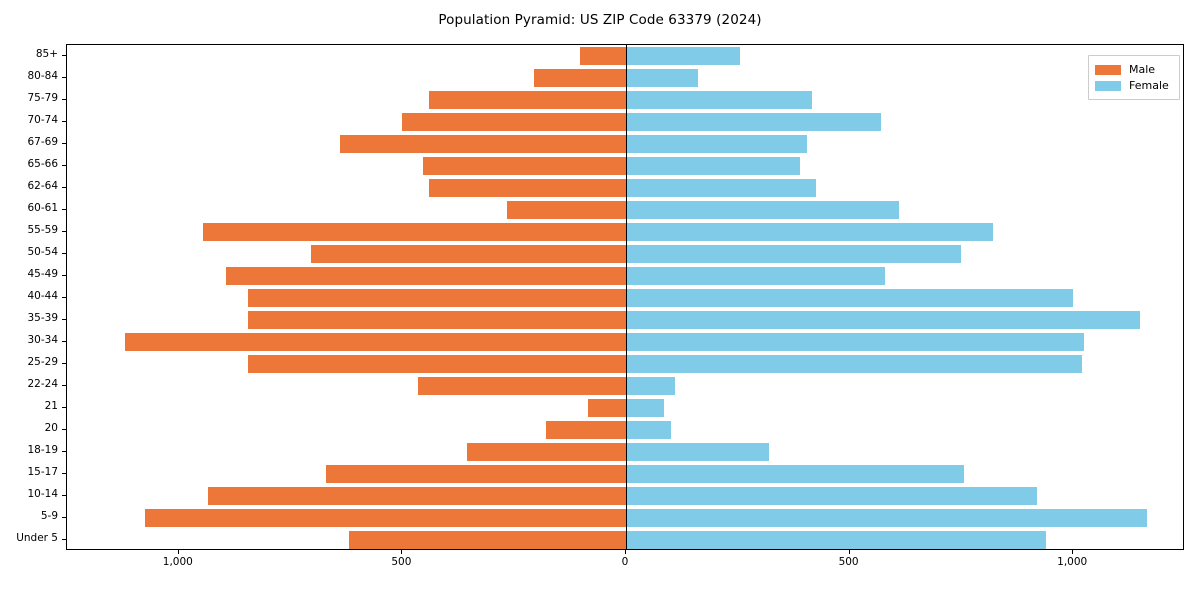 The width and height of the screenshot is (1200, 600). Describe the element at coordinates (1072, 562) in the screenshot. I see `x-axis-tick-label: 1,000` at that location.